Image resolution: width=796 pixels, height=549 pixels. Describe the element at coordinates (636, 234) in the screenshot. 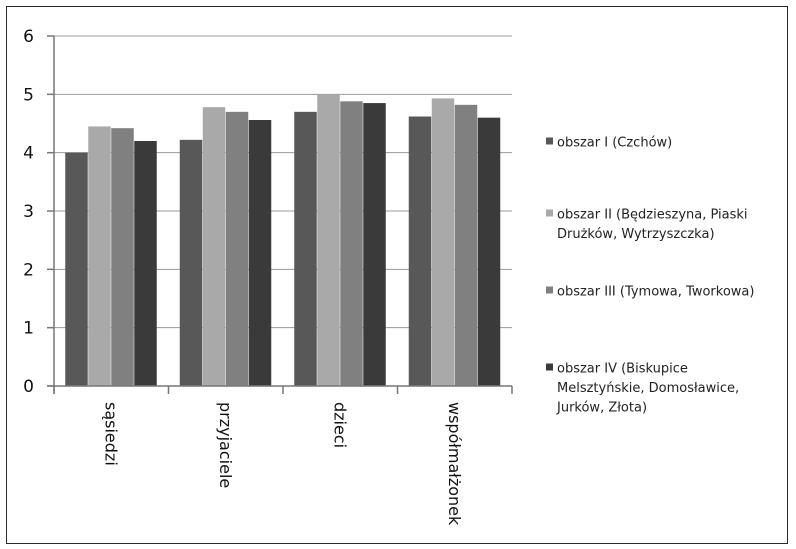

I see `legend-label-2-line-2: Drużków, Wytrzyszczka)` at that location.